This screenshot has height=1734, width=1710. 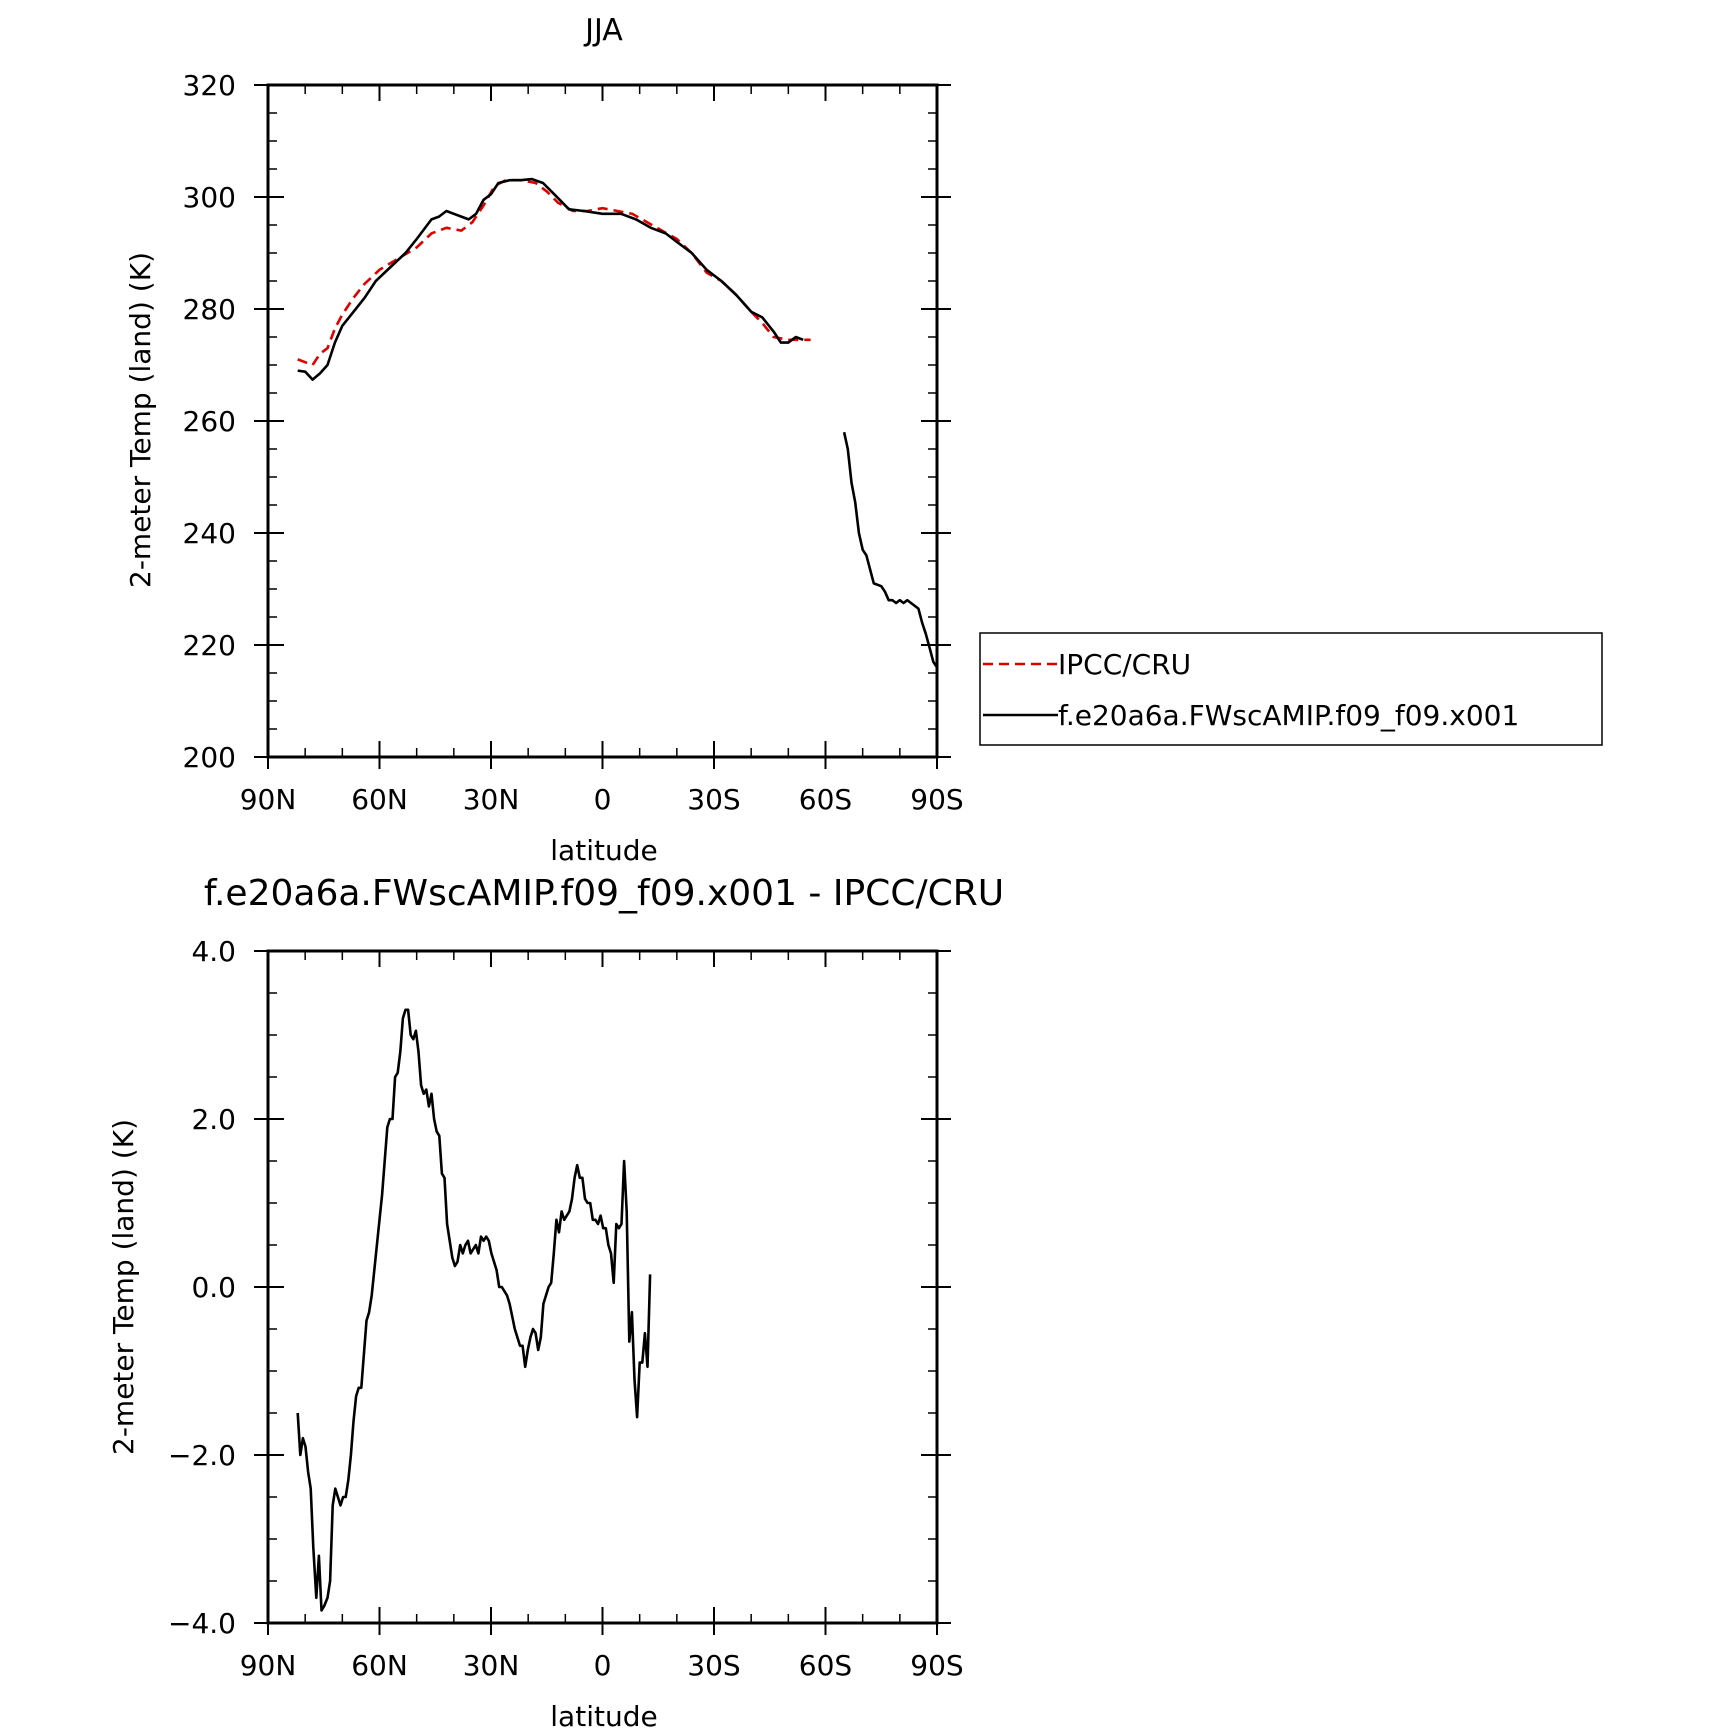 I want to click on bottom-y-tick-labels: −4.0 −2.0 0.0 2.0 4.0, so click(x=202, y=1287).